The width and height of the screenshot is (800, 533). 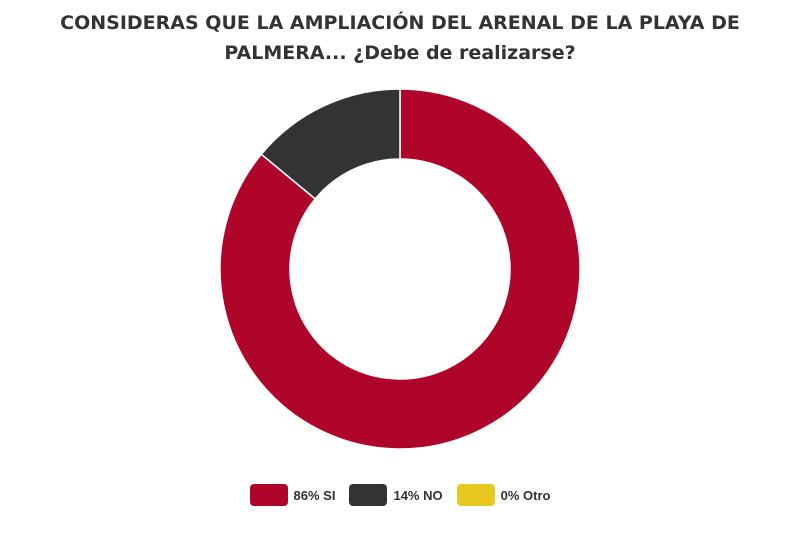 What do you see at coordinates (314, 495) in the screenshot?
I see `legend-label-si: 86% SI` at bounding box center [314, 495].